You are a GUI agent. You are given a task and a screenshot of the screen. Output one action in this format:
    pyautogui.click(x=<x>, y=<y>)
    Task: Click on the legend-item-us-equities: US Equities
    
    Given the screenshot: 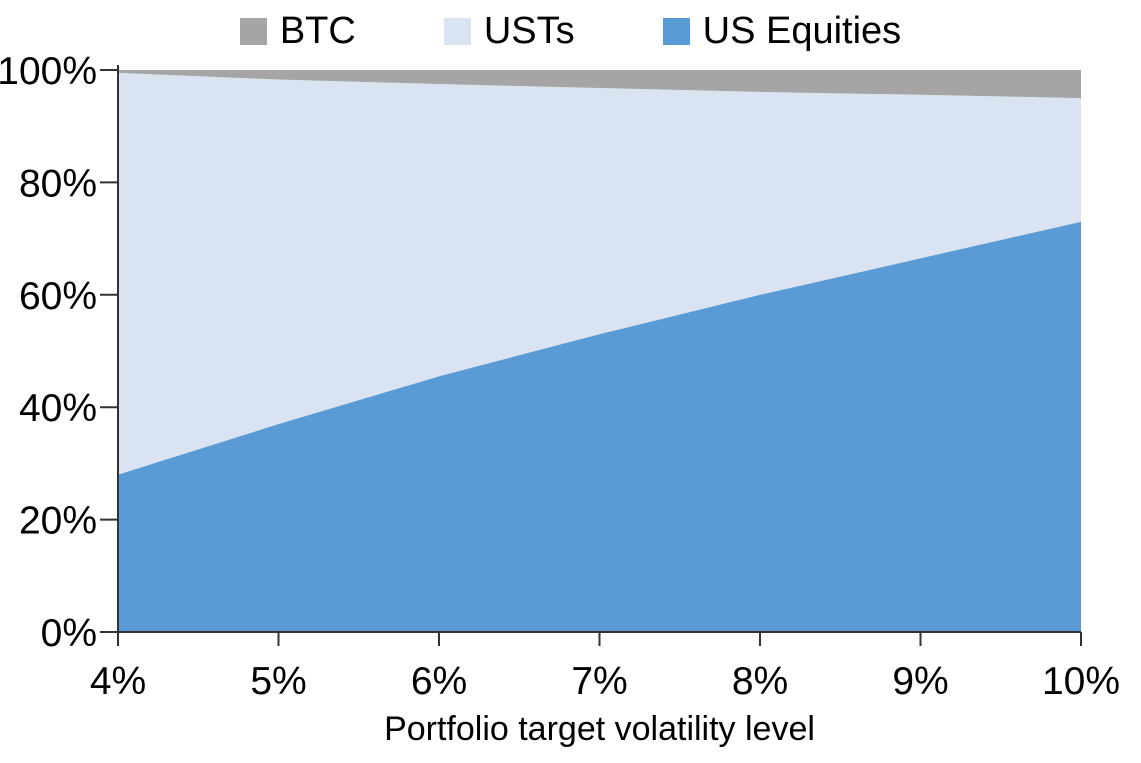 What is the action you would take?
    pyautogui.click(x=782, y=31)
    